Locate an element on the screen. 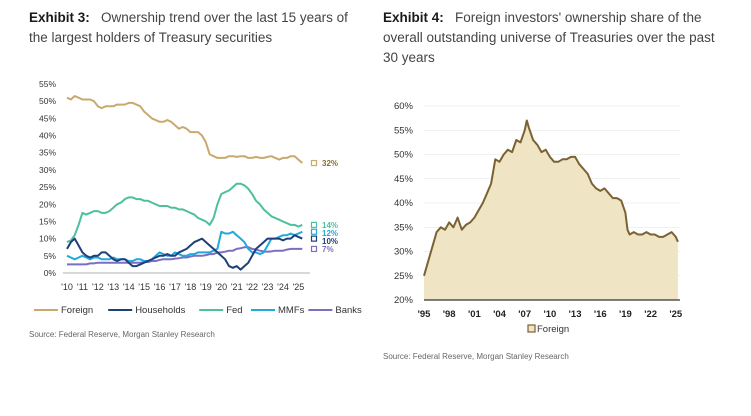 This screenshot has width=751, height=416. y-tick-label-left: 20% is located at coordinates (47, 204).